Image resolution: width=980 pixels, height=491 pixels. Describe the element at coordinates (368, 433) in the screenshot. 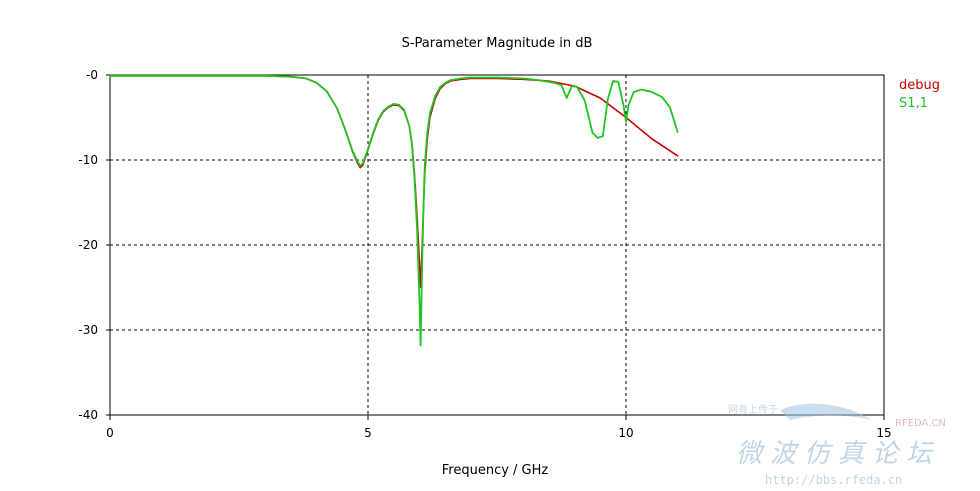

I see `x-tick-label: 5` at that location.